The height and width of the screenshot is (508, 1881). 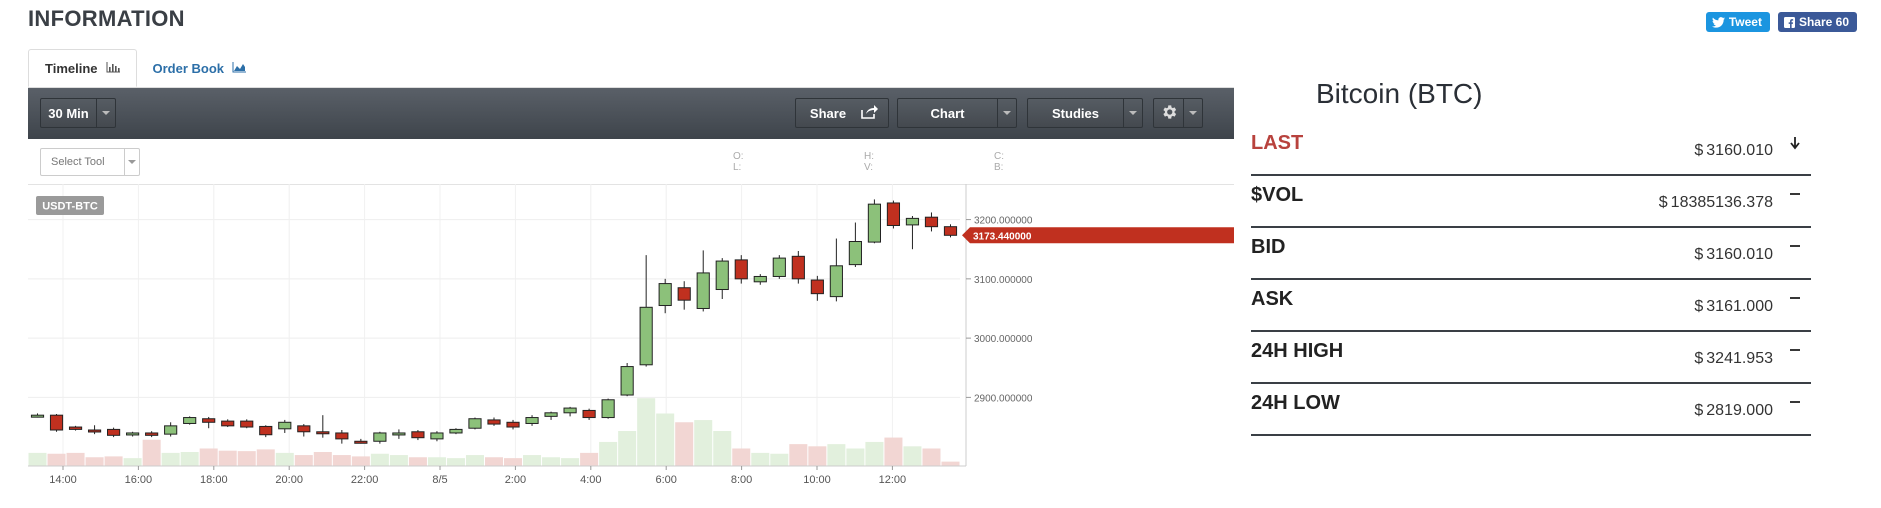 I want to click on x-tick-label: 18:00, so click(x=214, y=479).